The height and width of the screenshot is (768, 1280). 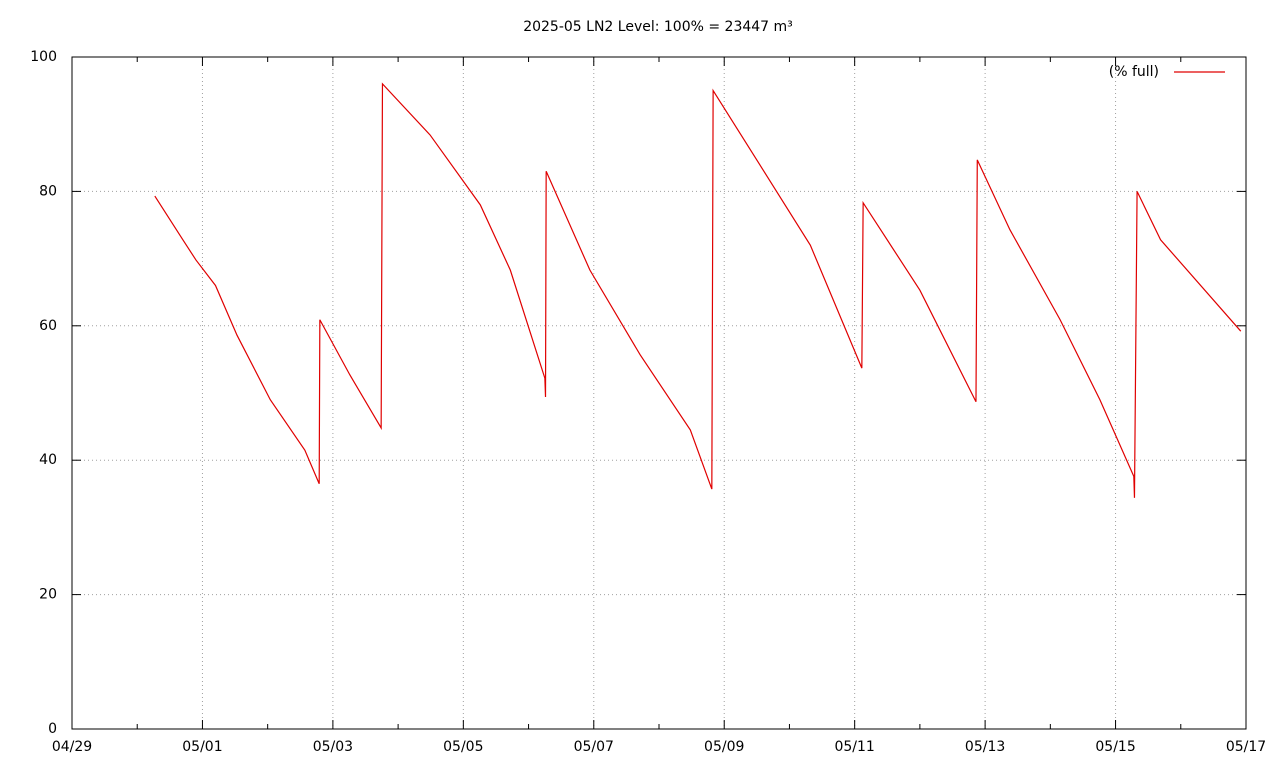 What do you see at coordinates (658, 27) in the screenshot?
I see `chart-title: 2025-05 LN2 Level: 100% = 23447 m³` at bounding box center [658, 27].